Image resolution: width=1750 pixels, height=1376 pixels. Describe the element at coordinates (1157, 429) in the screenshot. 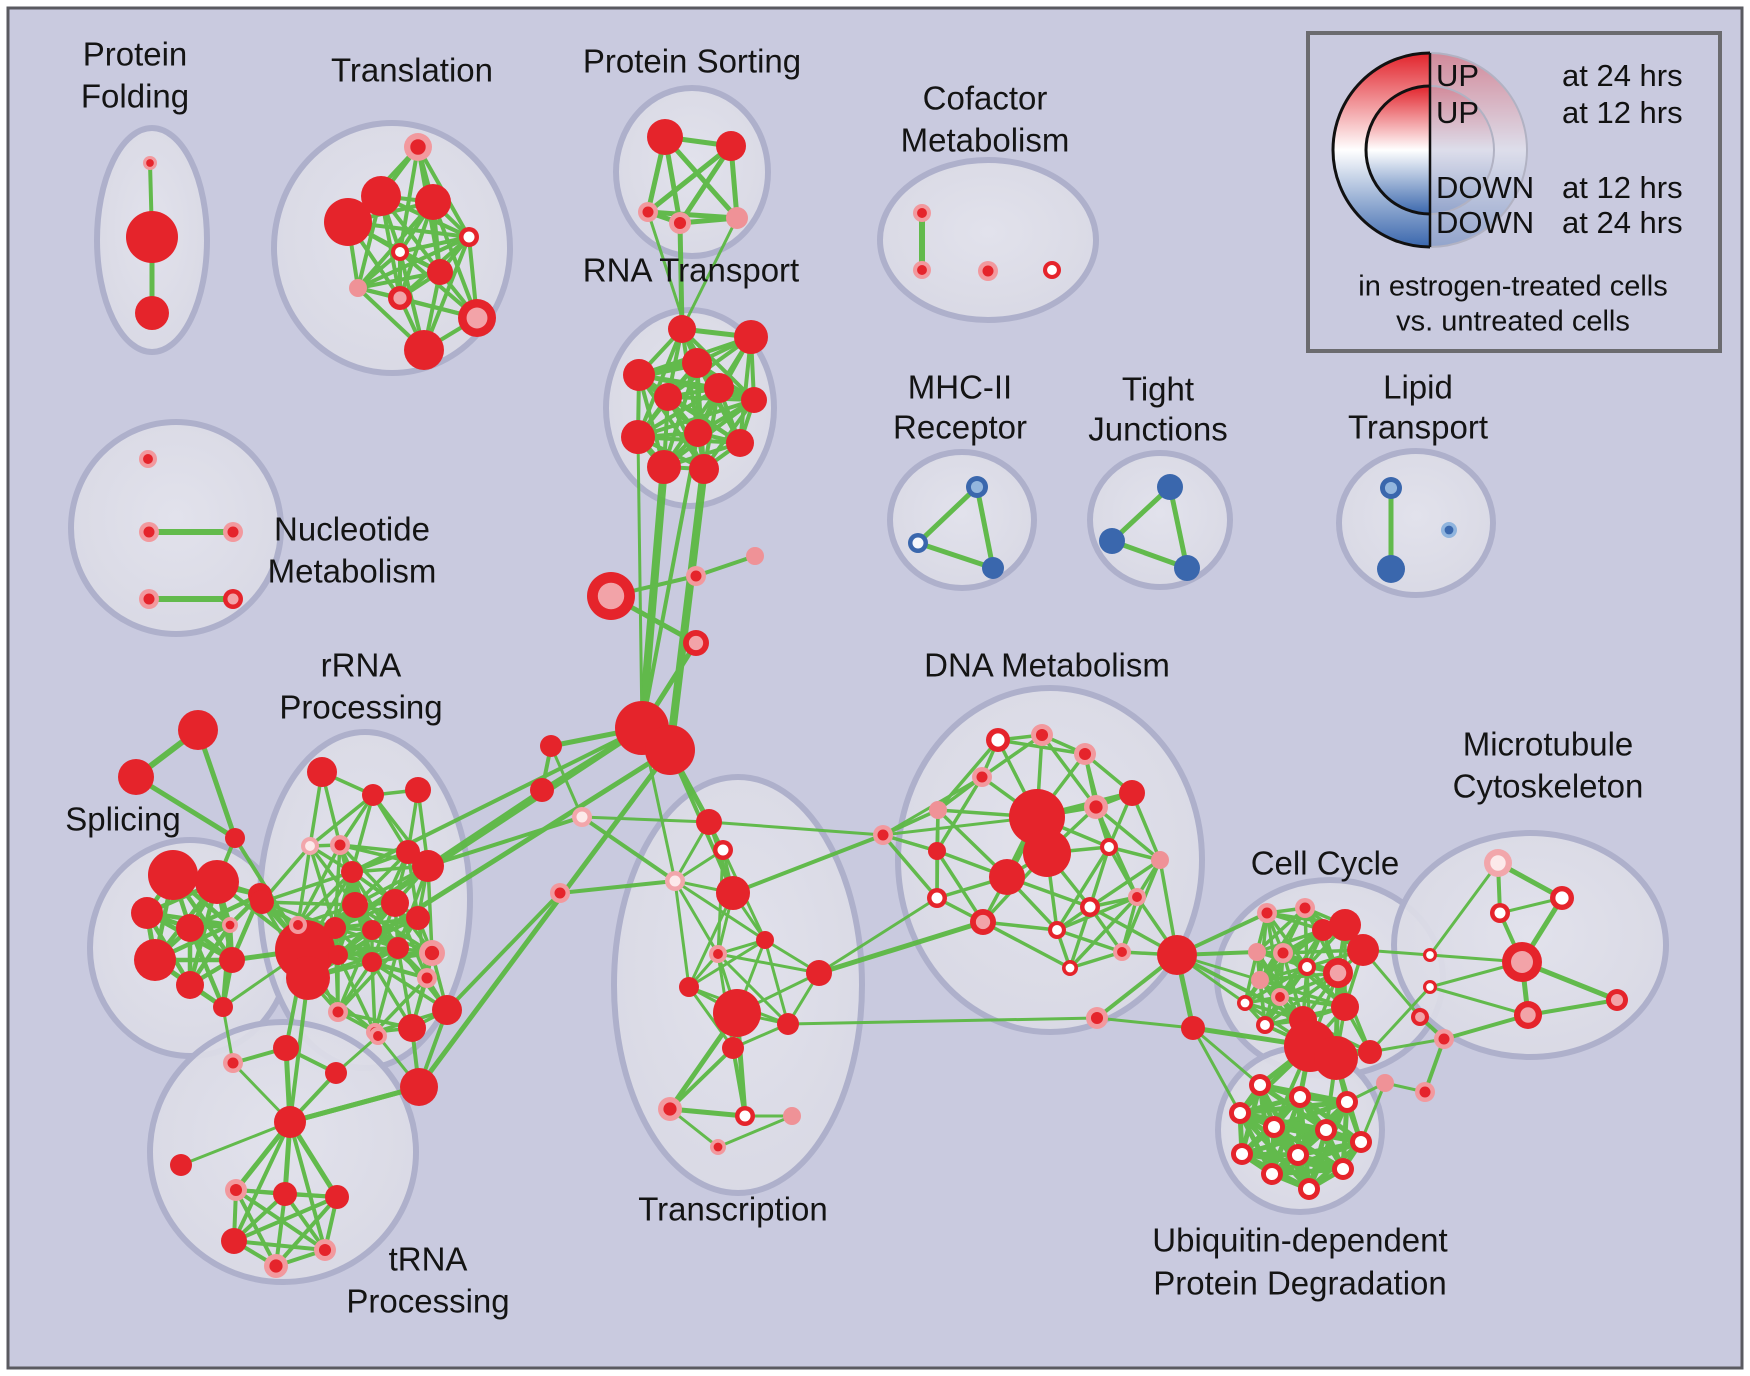

I see `cluster-label-tight-junctions: Junctions` at that location.